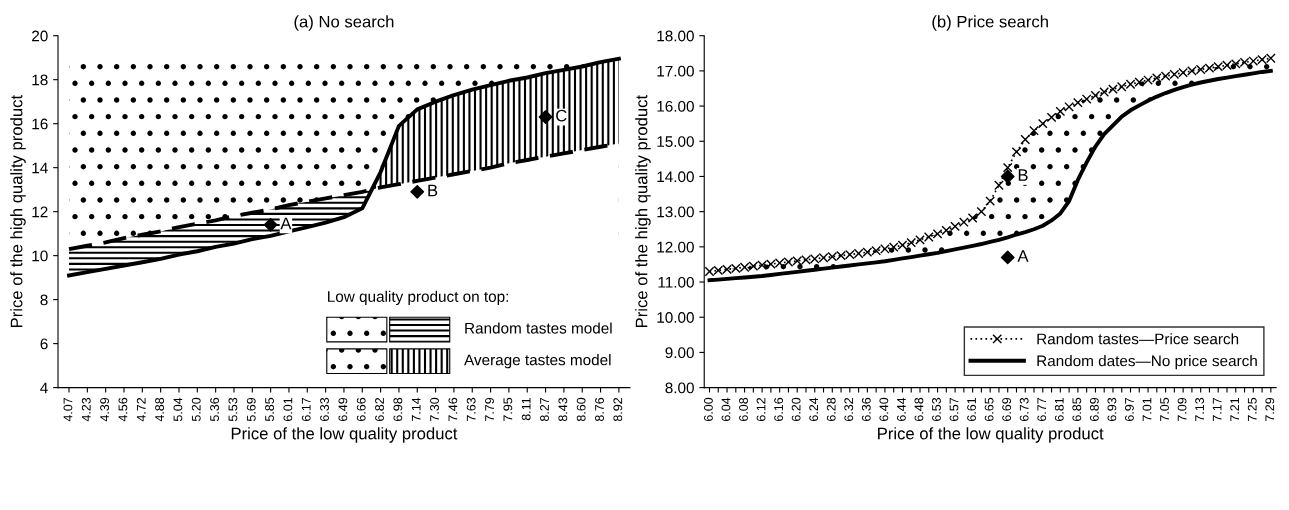  I want to click on x-tick-label: 6.53, so click(936, 409).